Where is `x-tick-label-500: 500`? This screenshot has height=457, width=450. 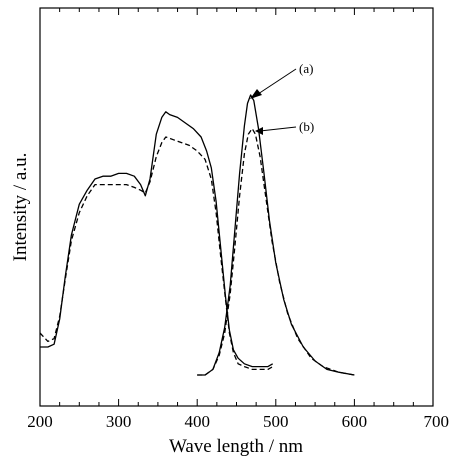
x-tick-label-500: 500 is located at coordinates (276, 421).